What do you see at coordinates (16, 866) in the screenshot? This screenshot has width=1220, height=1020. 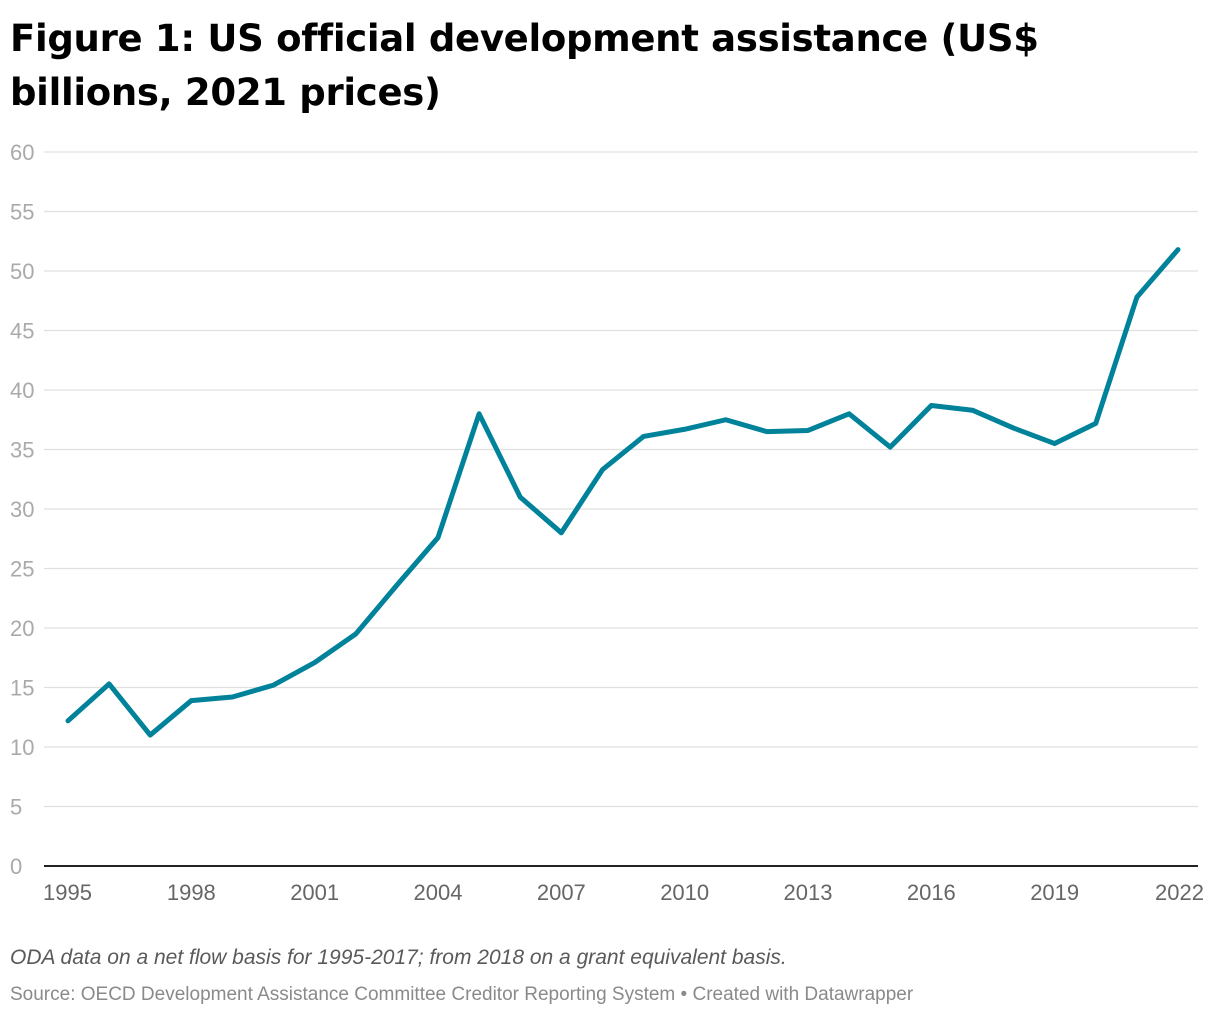 I see `y-tick-label: 0` at bounding box center [16, 866].